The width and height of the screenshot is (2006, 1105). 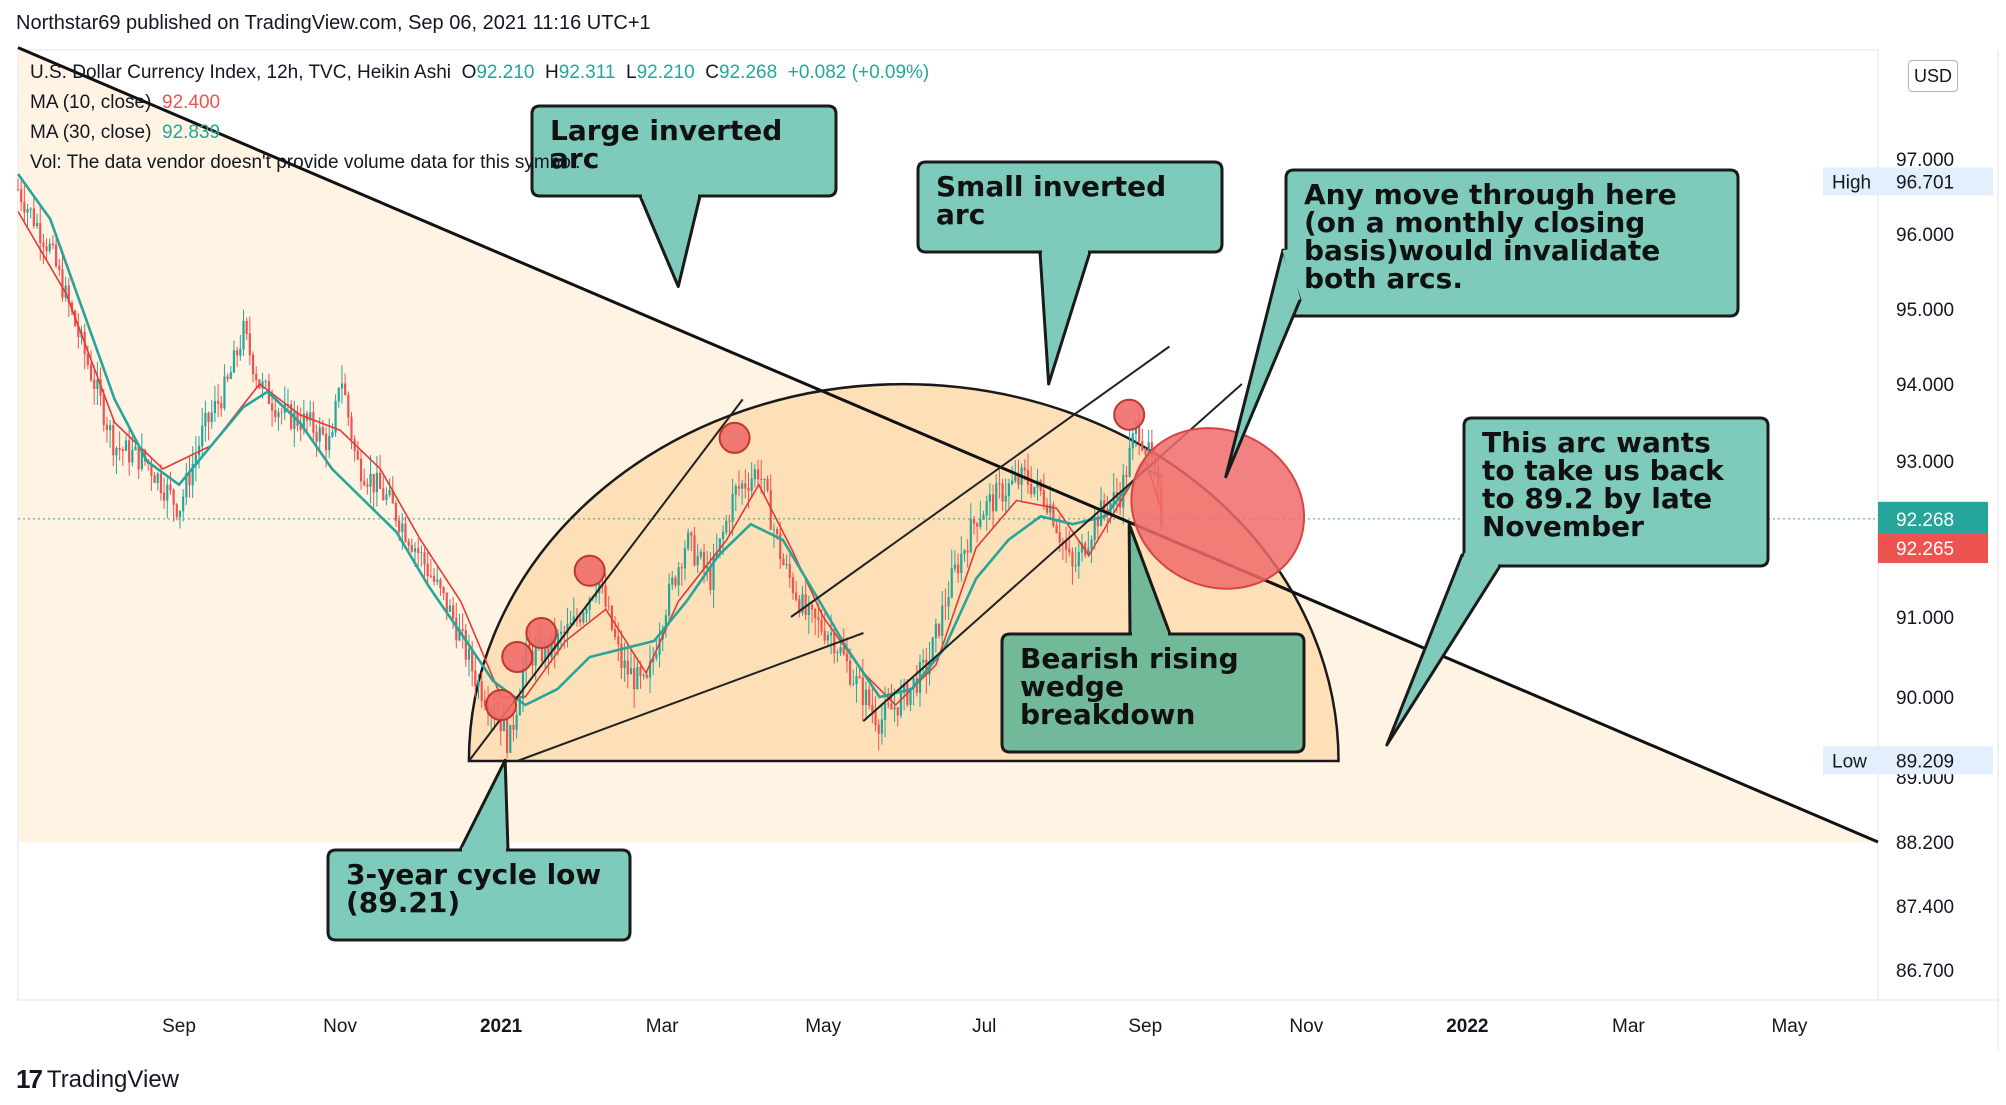 I want to click on callout-text: basis)would invalidate, so click(x=1482, y=250).